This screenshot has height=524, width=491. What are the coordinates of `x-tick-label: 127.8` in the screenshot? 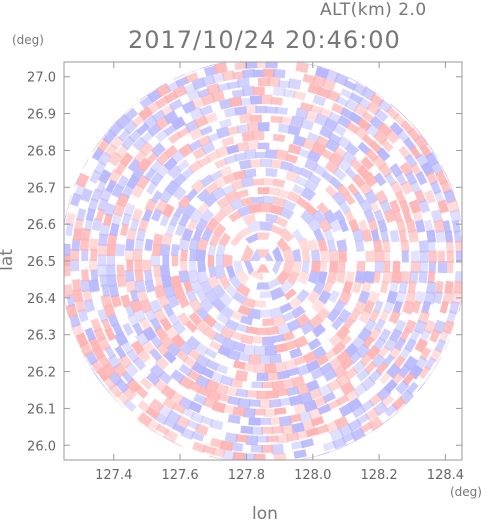 It's located at (246, 475).